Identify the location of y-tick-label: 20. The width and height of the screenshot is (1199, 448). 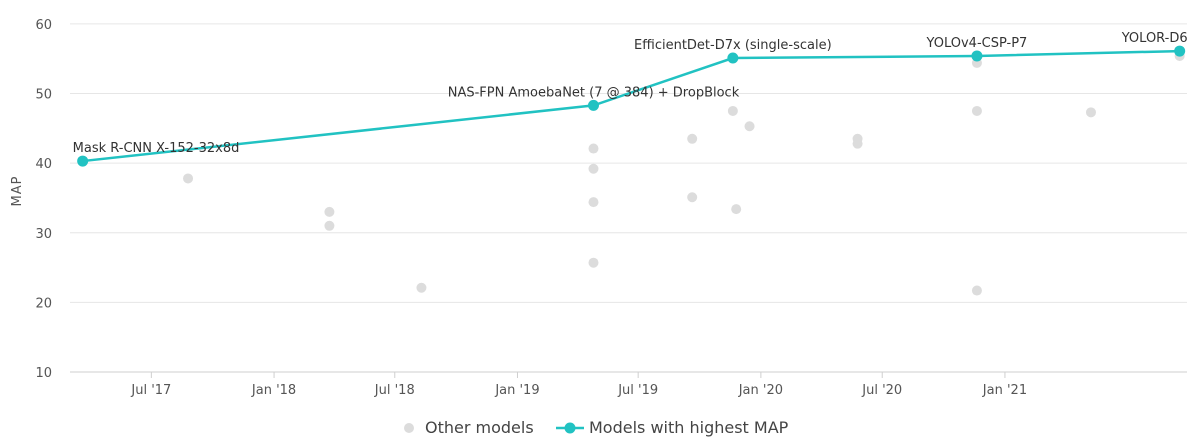
(43, 303).